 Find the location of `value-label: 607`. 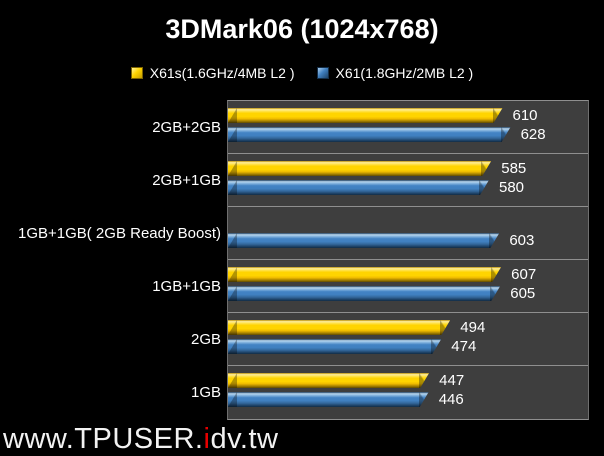

value-label: 607 is located at coordinates (524, 274).